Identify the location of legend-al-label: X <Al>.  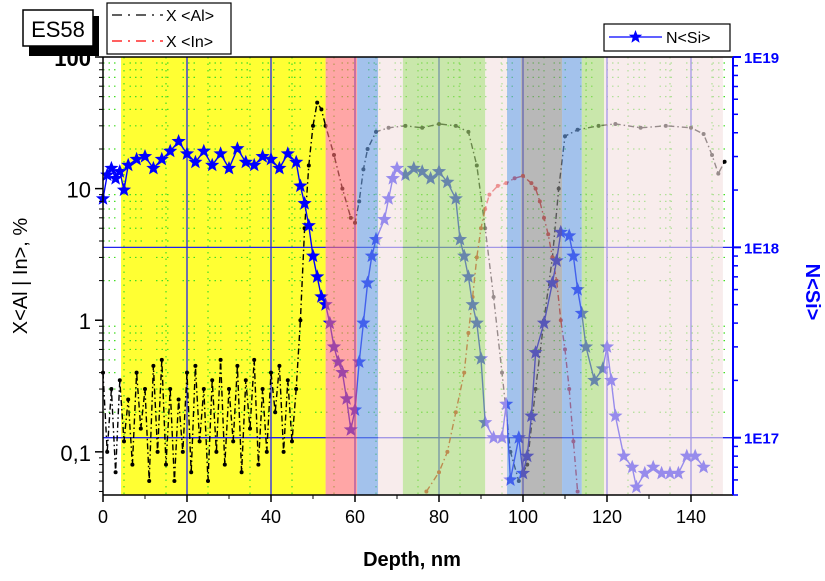
(190, 16).